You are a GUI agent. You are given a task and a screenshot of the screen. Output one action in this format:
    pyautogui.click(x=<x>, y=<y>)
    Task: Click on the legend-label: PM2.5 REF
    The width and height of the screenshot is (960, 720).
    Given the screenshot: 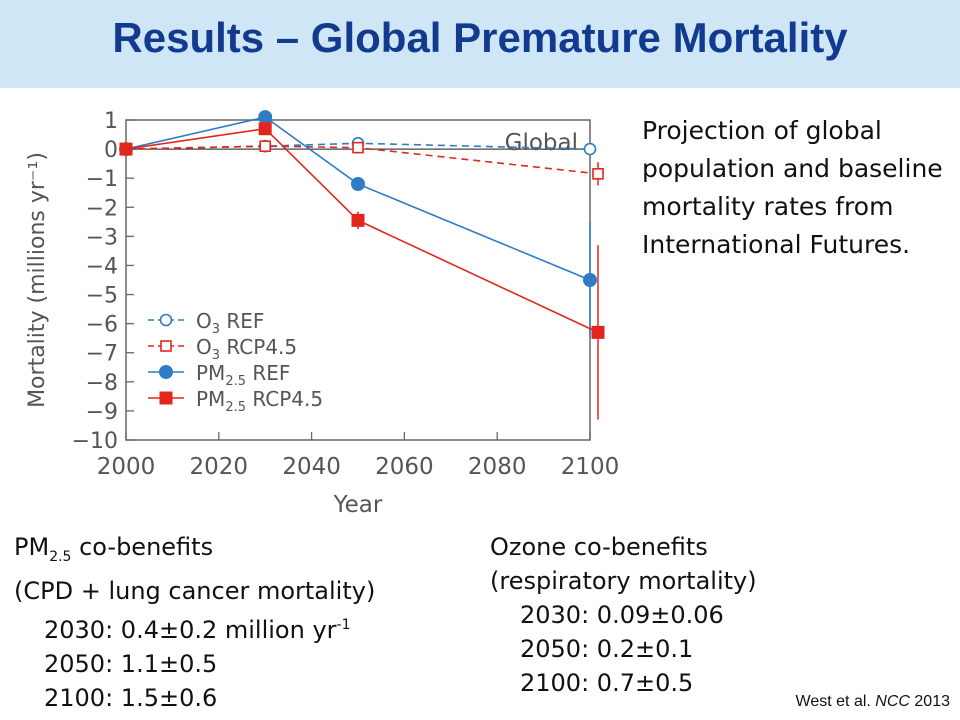 What is the action you would take?
    pyautogui.click(x=243, y=375)
    